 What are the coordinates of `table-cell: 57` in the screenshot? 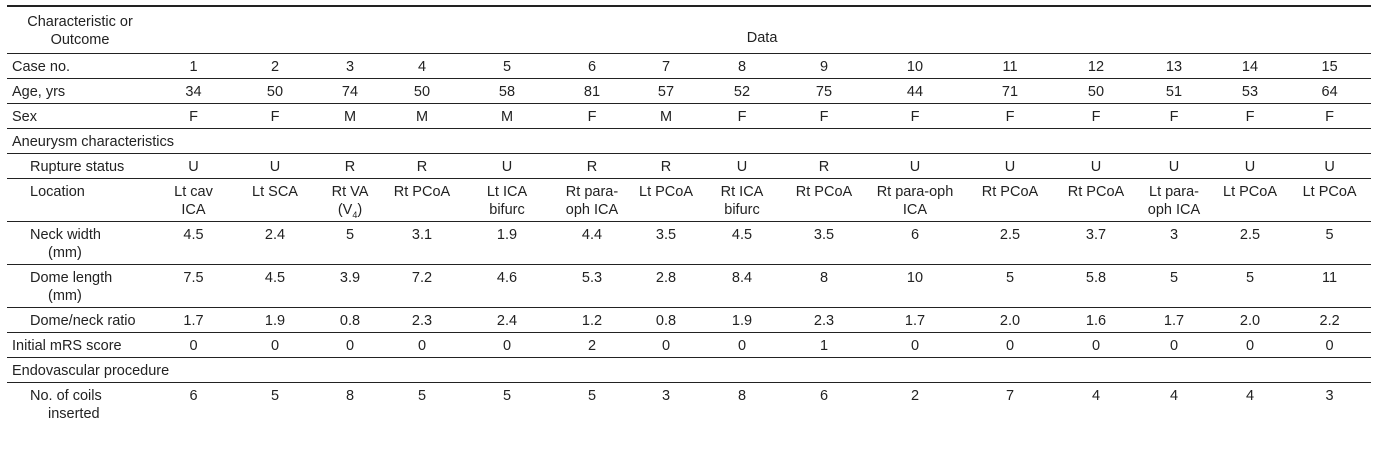 It's located at (666, 91).